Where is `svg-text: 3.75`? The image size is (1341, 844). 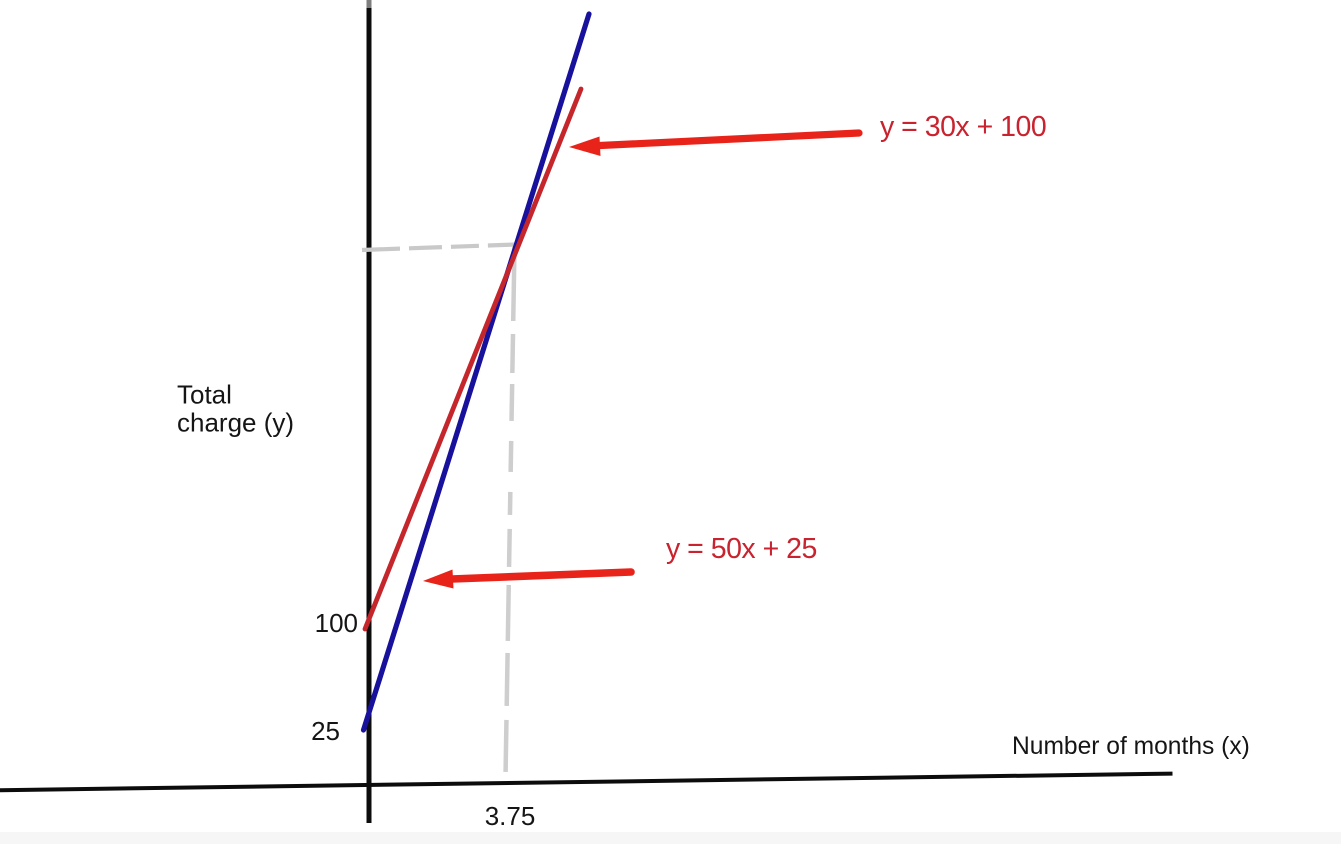 svg-text: 3.75 is located at coordinates (510, 816).